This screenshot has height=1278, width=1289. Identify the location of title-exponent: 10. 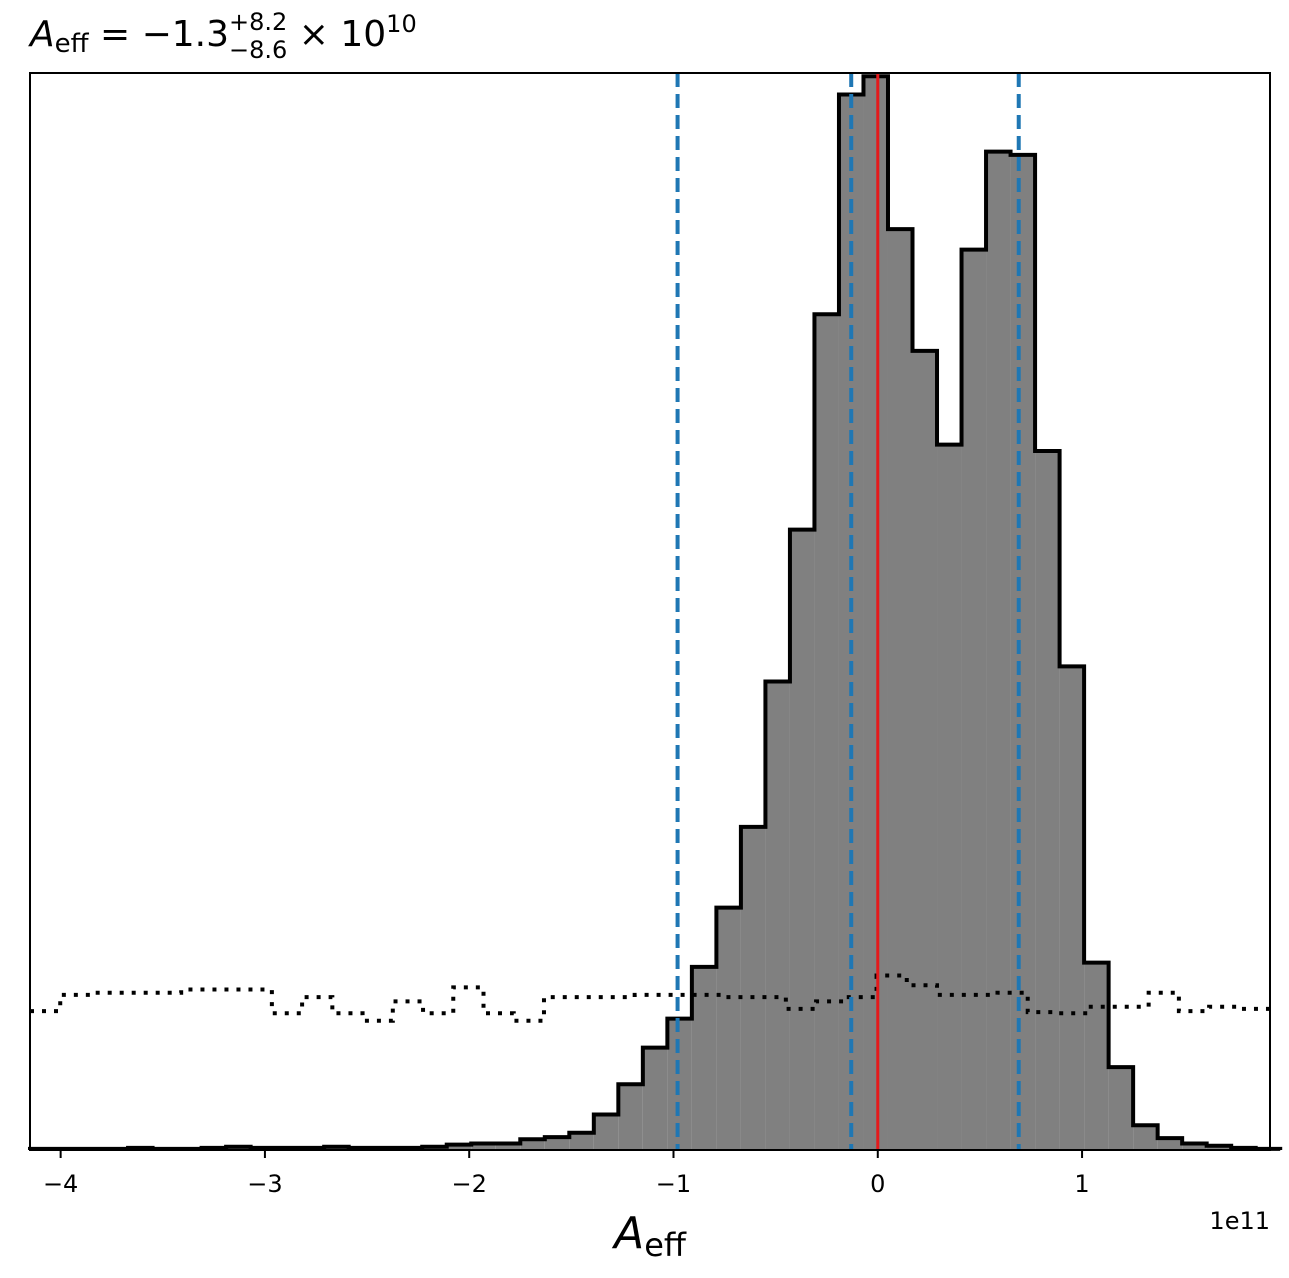
(401, 24).